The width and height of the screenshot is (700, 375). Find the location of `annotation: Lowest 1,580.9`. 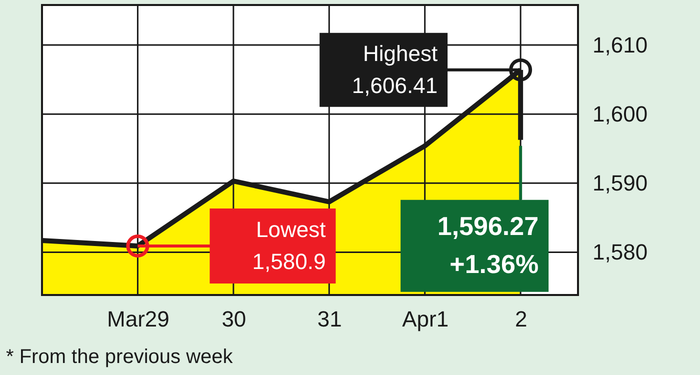

annotation: Lowest 1,580.9 is located at coordinates (289, 245).